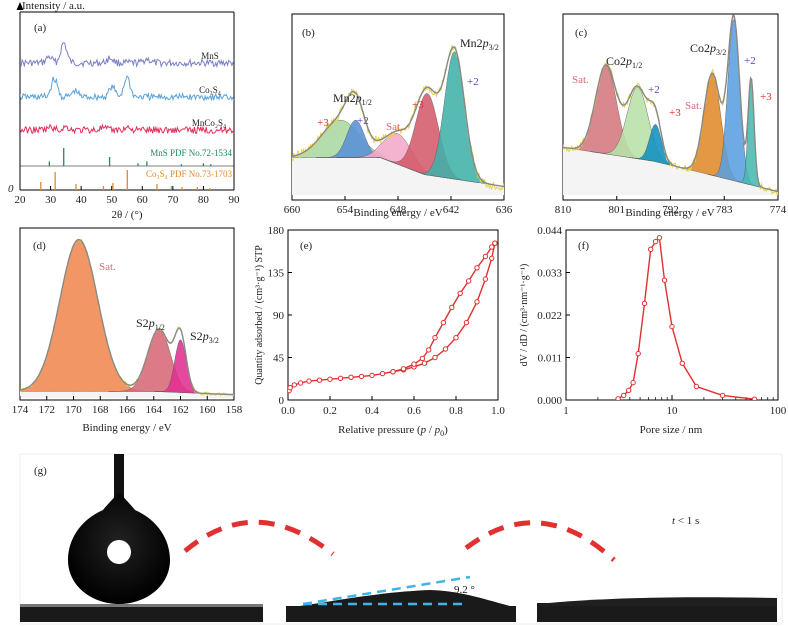 This screenshot has height=627, width=788. Describe the element at coordinates (126, 169) in the screenshot. I see `panel-a-reference-patterns` at that location.